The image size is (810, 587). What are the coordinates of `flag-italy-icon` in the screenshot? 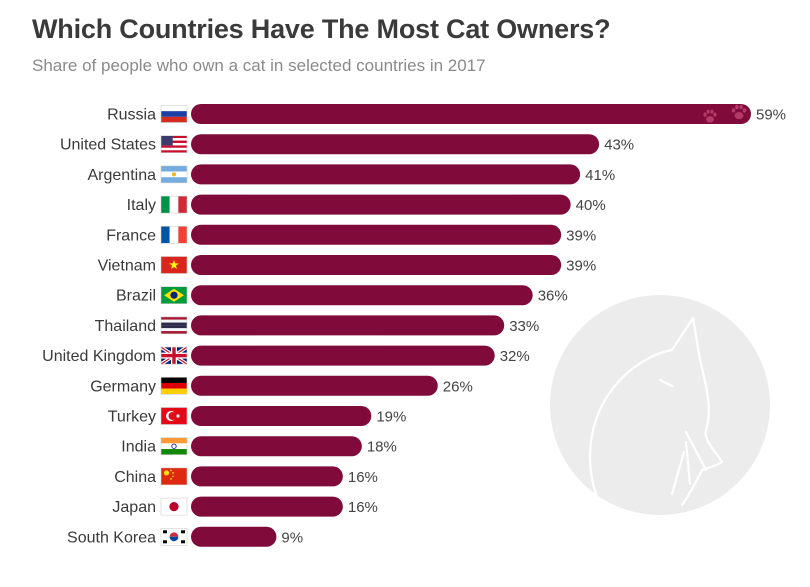 It's located at (174, 204).